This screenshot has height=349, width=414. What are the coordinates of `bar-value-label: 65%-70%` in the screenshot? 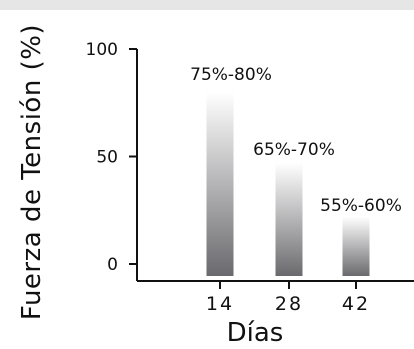 It's located at (294, 150).